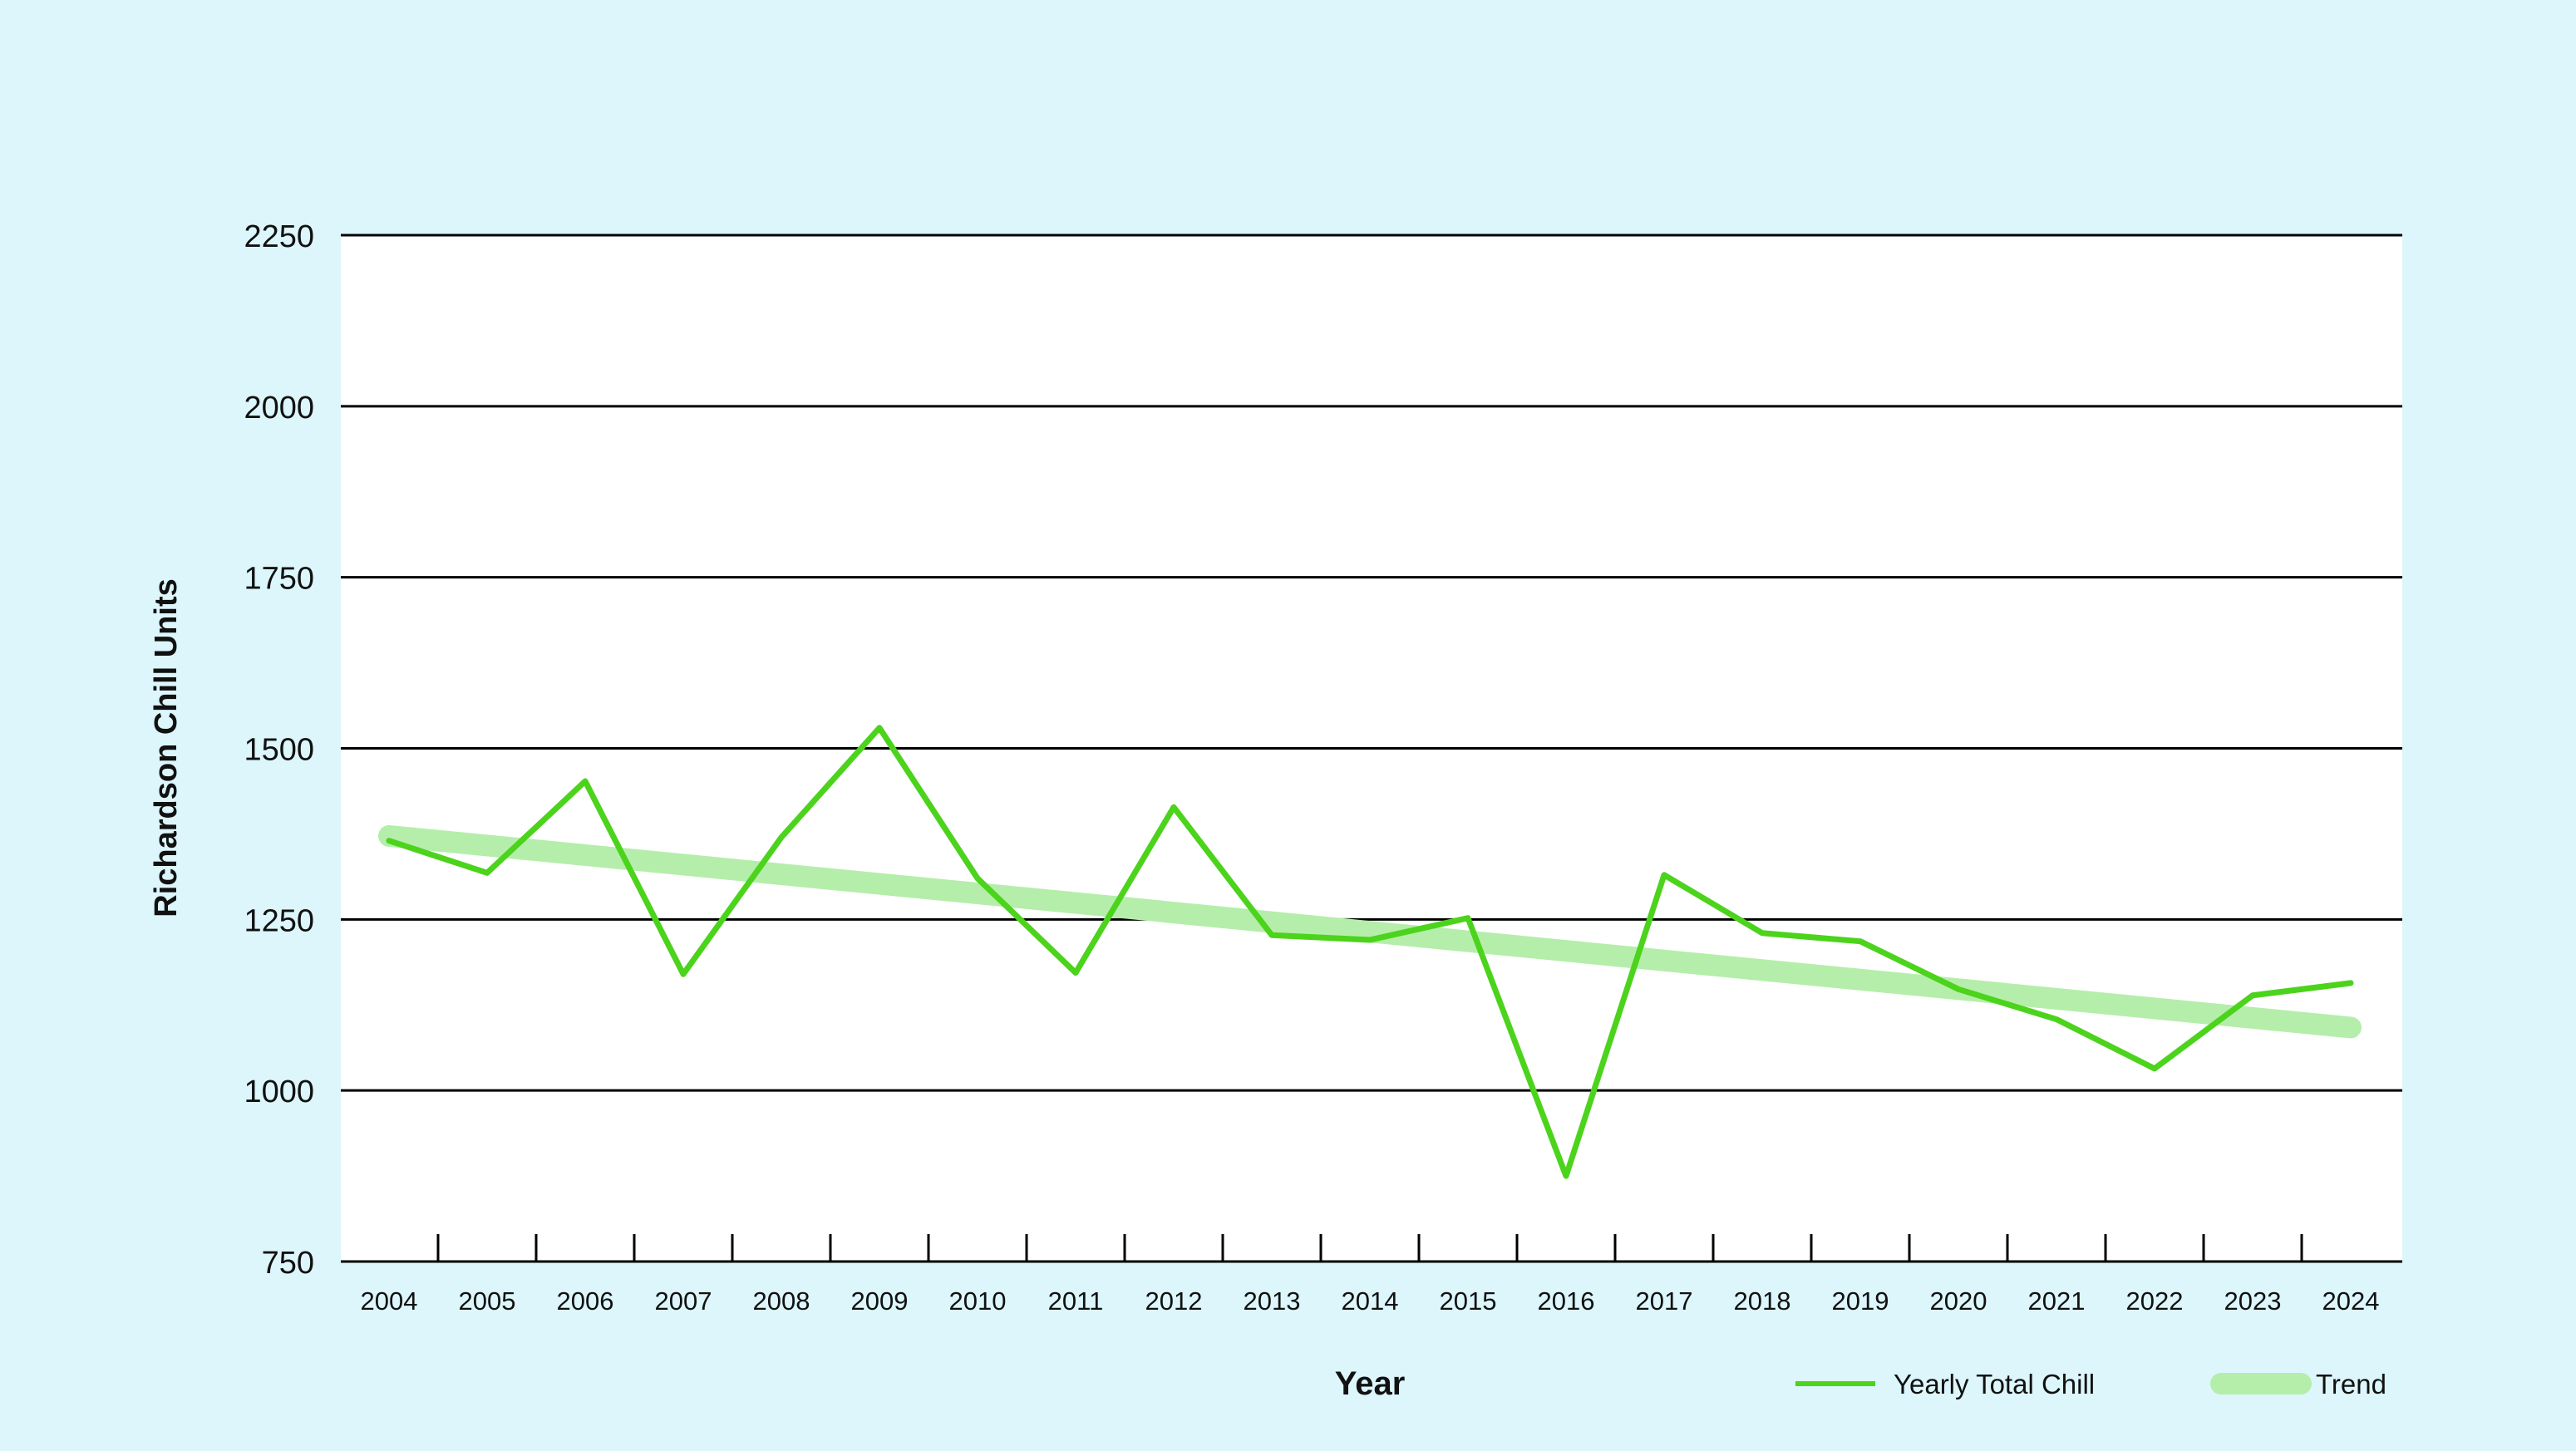  I want to click on data-point-2009, so click(879, 727).